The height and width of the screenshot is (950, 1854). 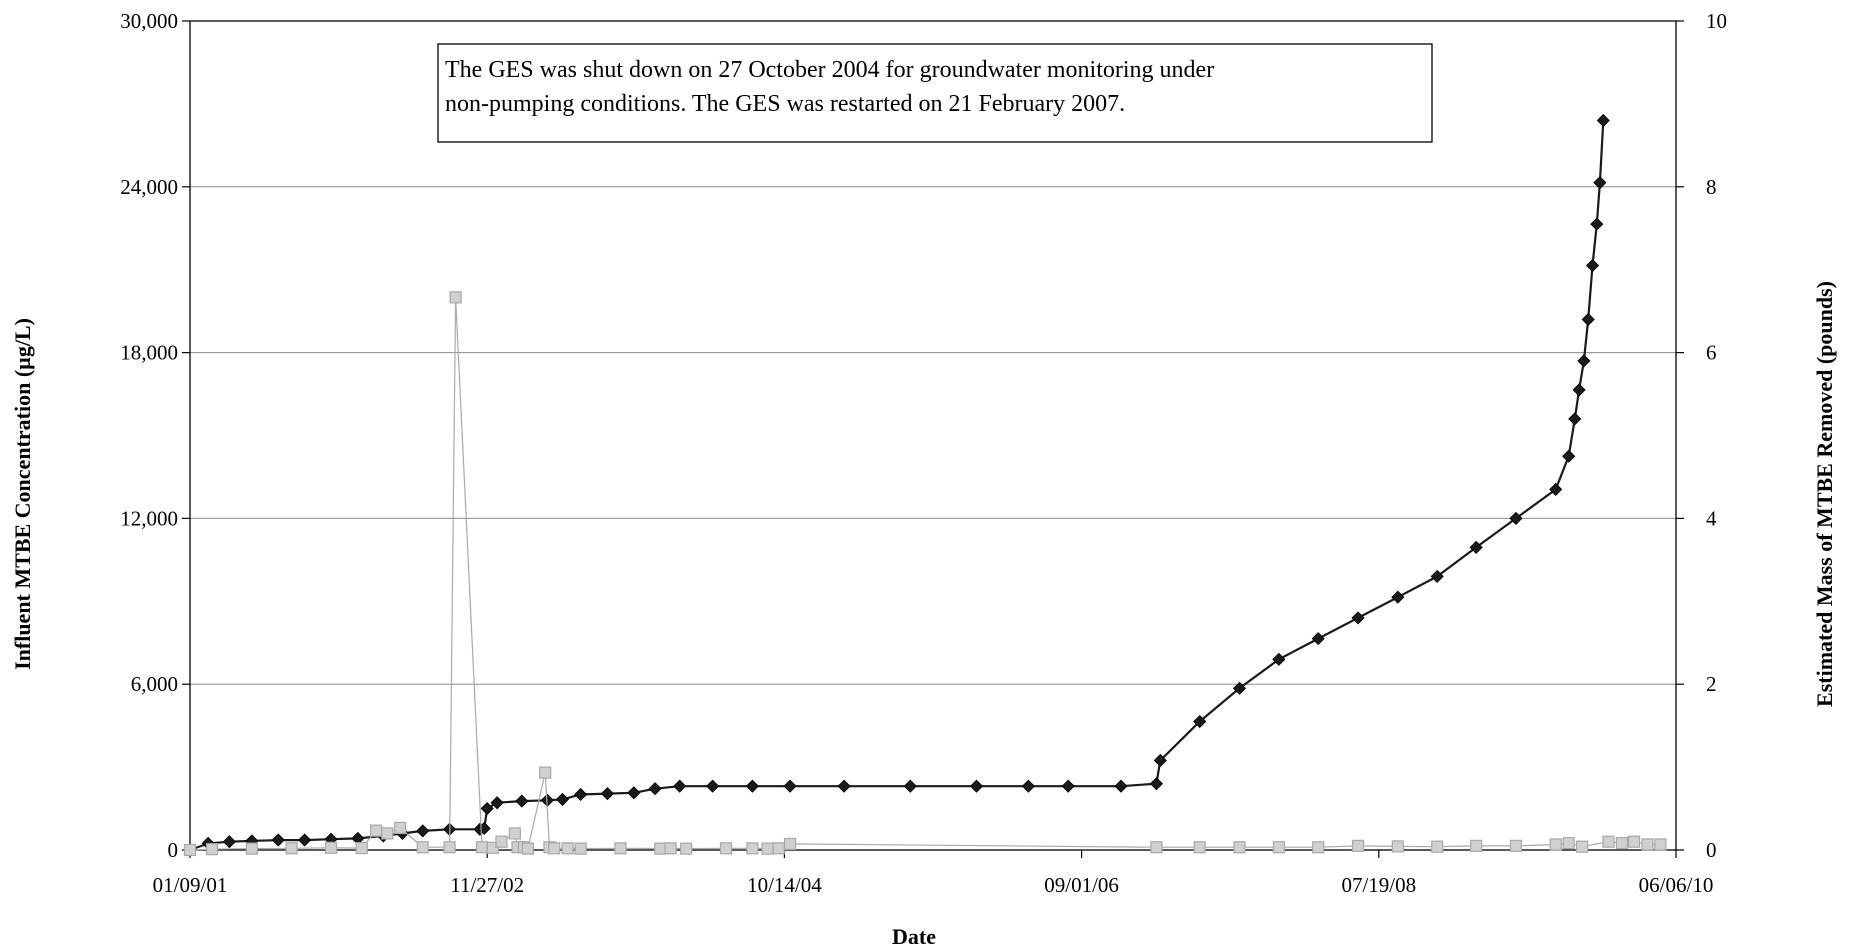 I want to click on y-right-tick-label: 10, so click(x=1716, y=21).